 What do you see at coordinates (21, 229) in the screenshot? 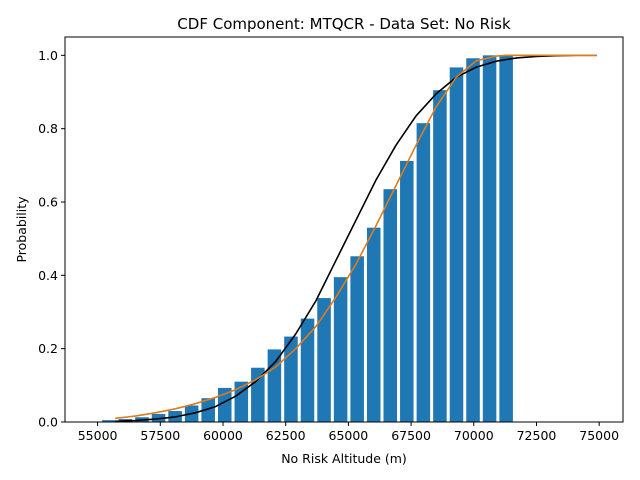
I see `y-axis-label: Probability` at bounding box center [21, 229].